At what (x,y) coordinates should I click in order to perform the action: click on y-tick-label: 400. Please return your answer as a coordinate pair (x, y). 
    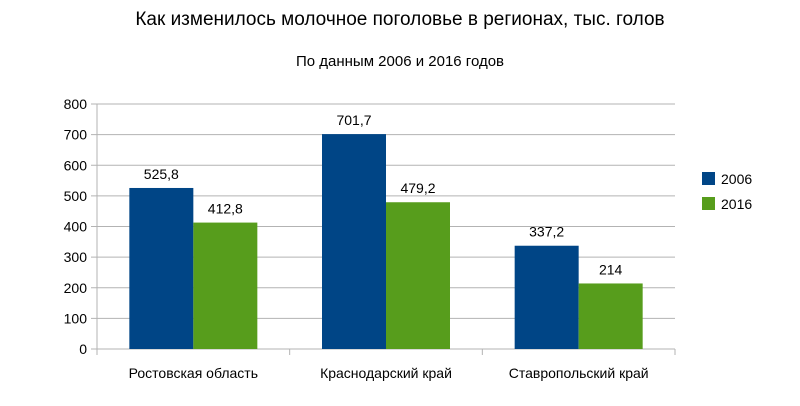
    Looking at the image, I should click on (76, 227).